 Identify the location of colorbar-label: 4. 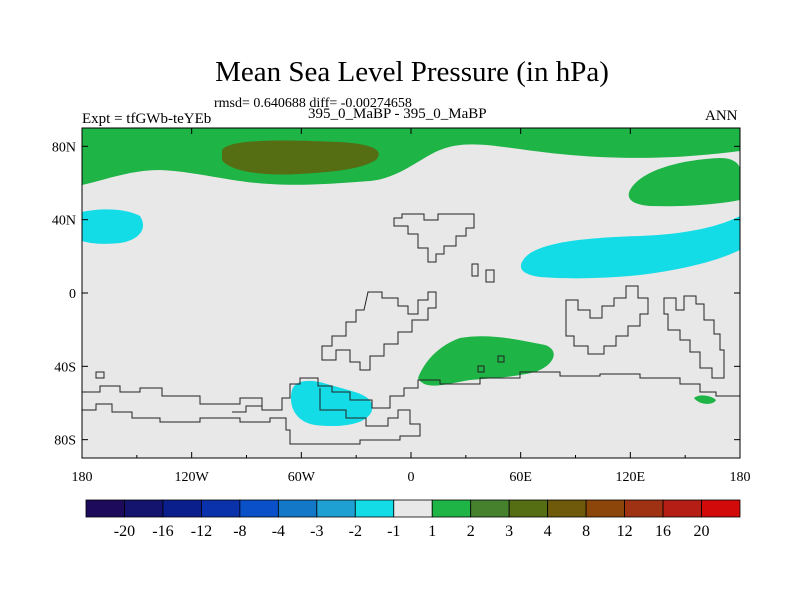
(548, 531).